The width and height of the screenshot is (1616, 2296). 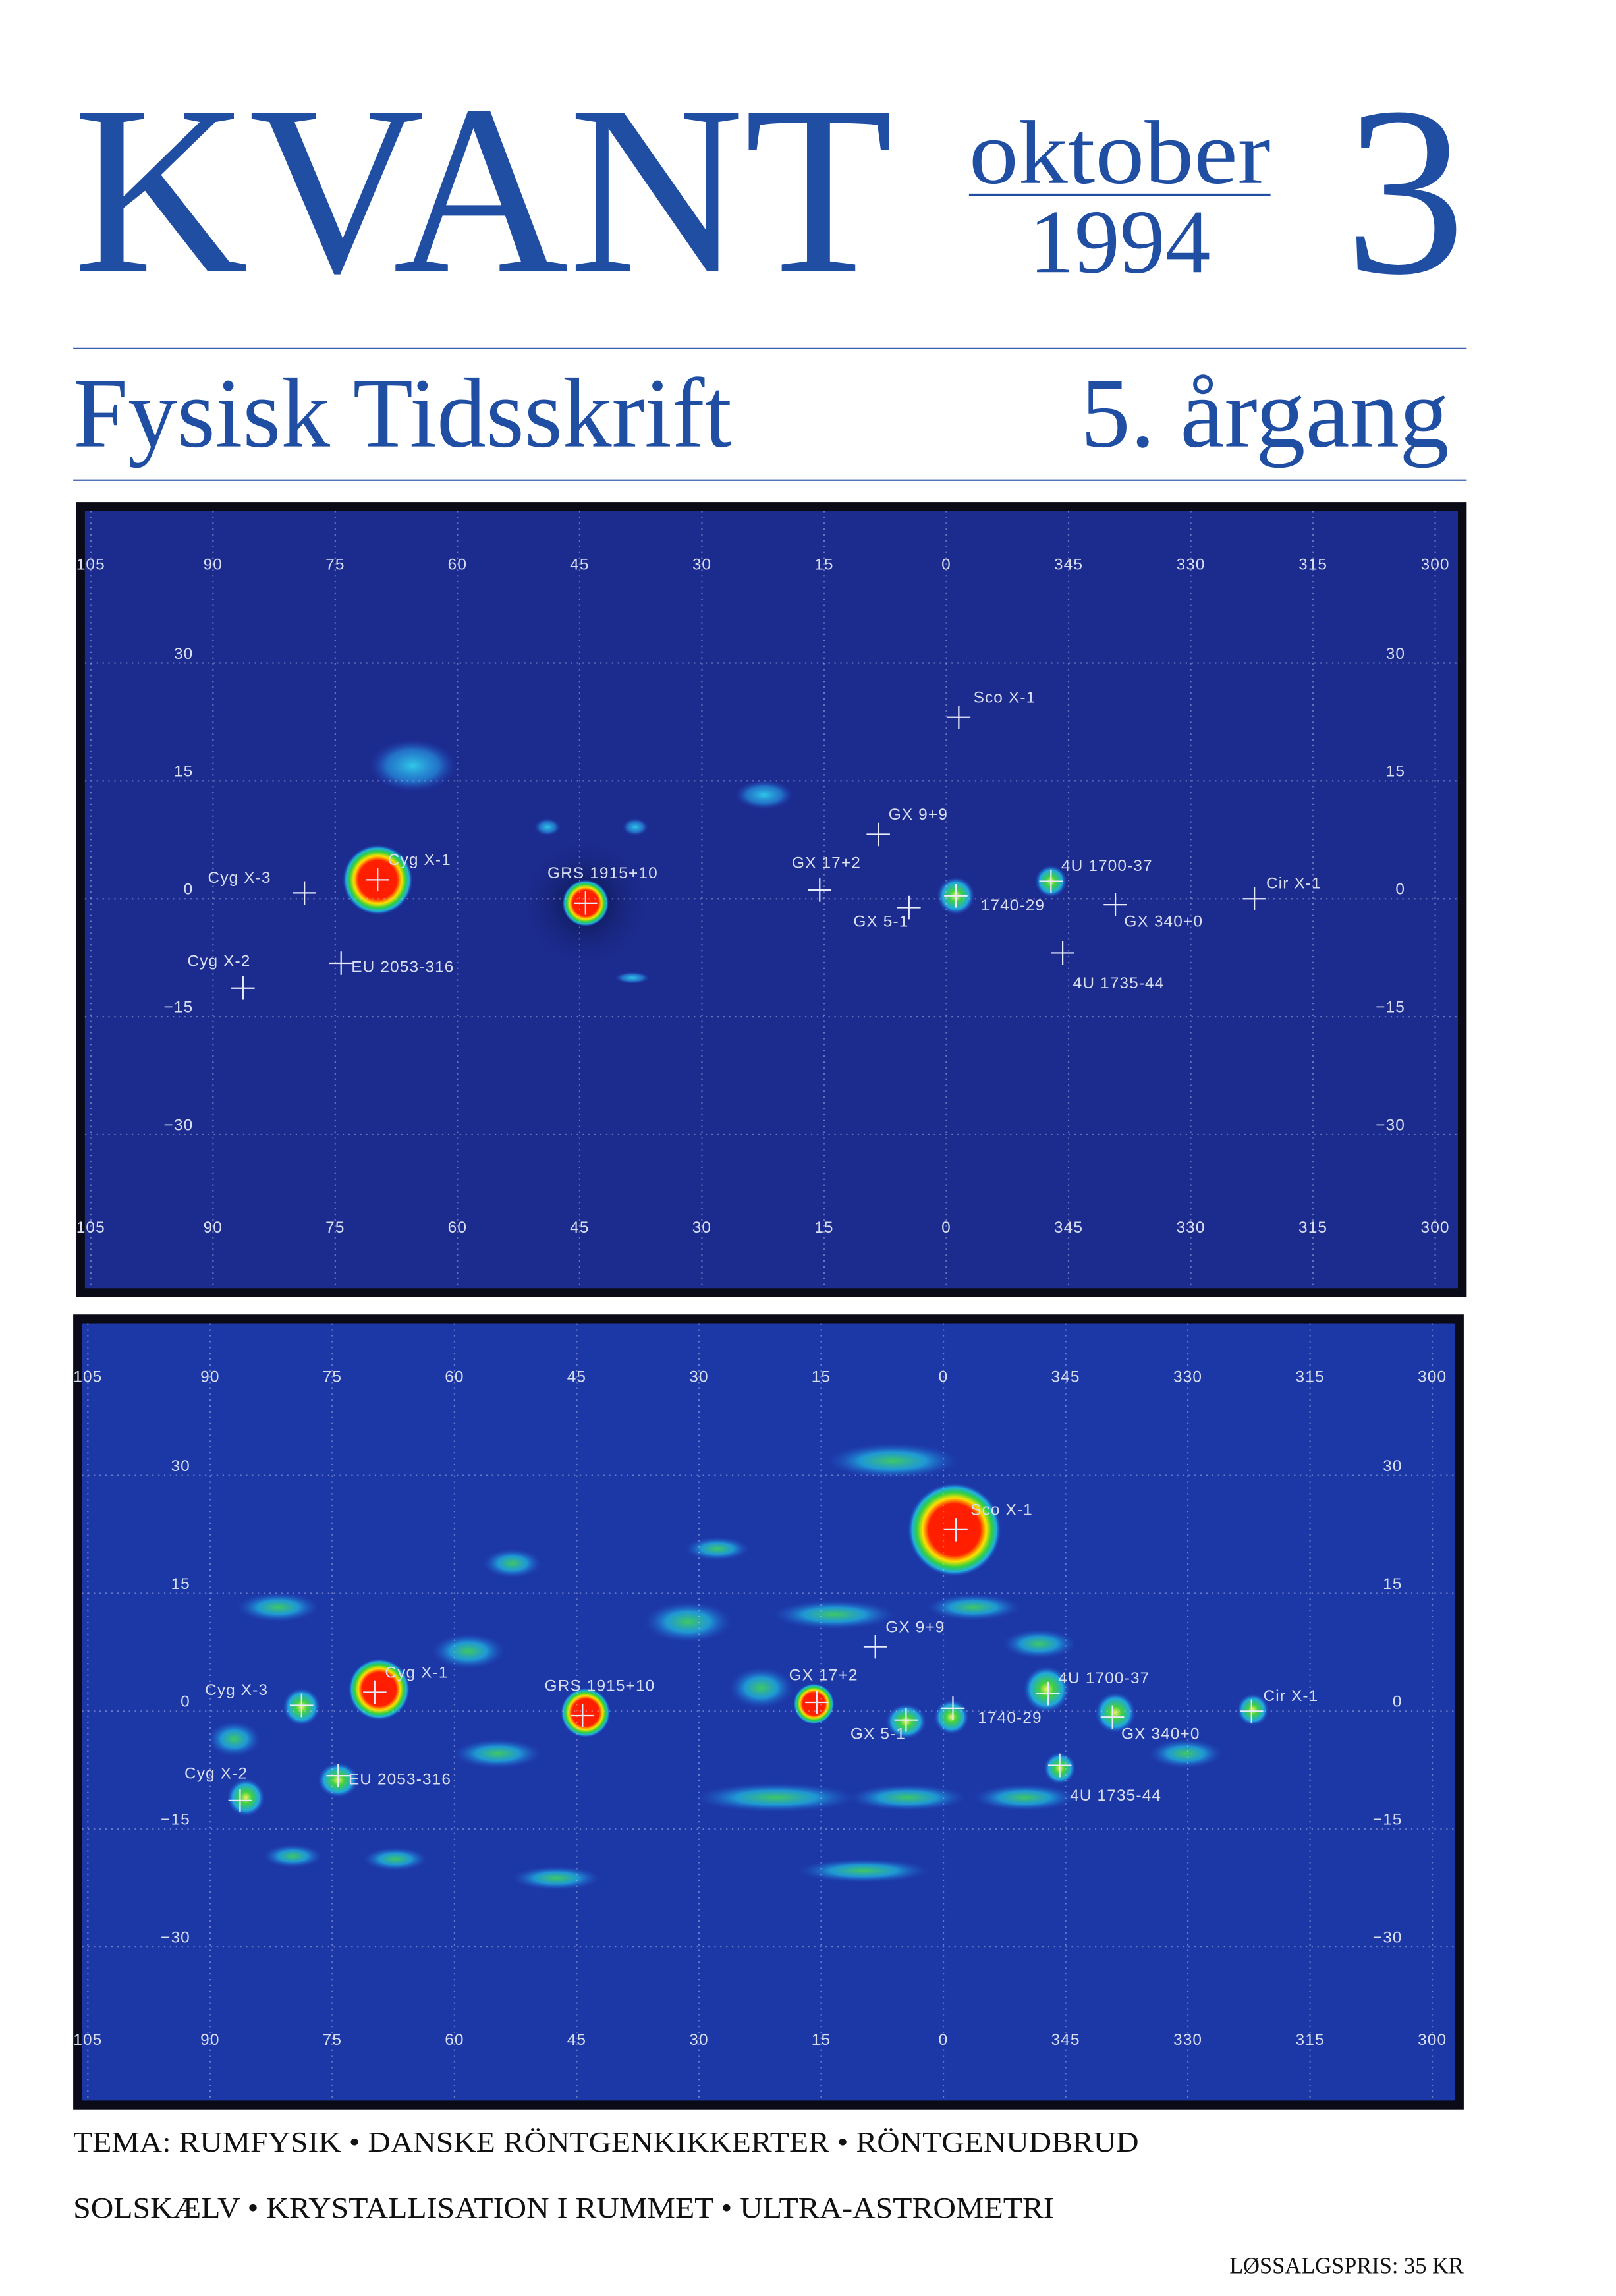 I want to click on source-label: GX 340+0, so click(x=1163, y=921).